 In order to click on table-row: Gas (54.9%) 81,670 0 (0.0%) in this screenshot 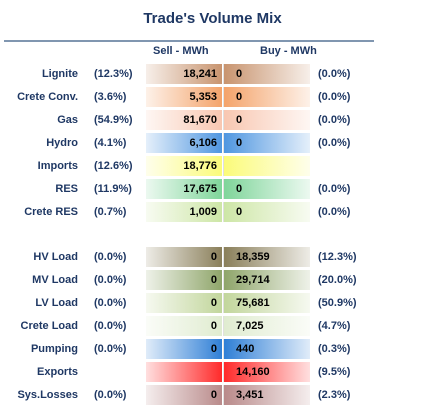, I will do `click(212, 120)`.